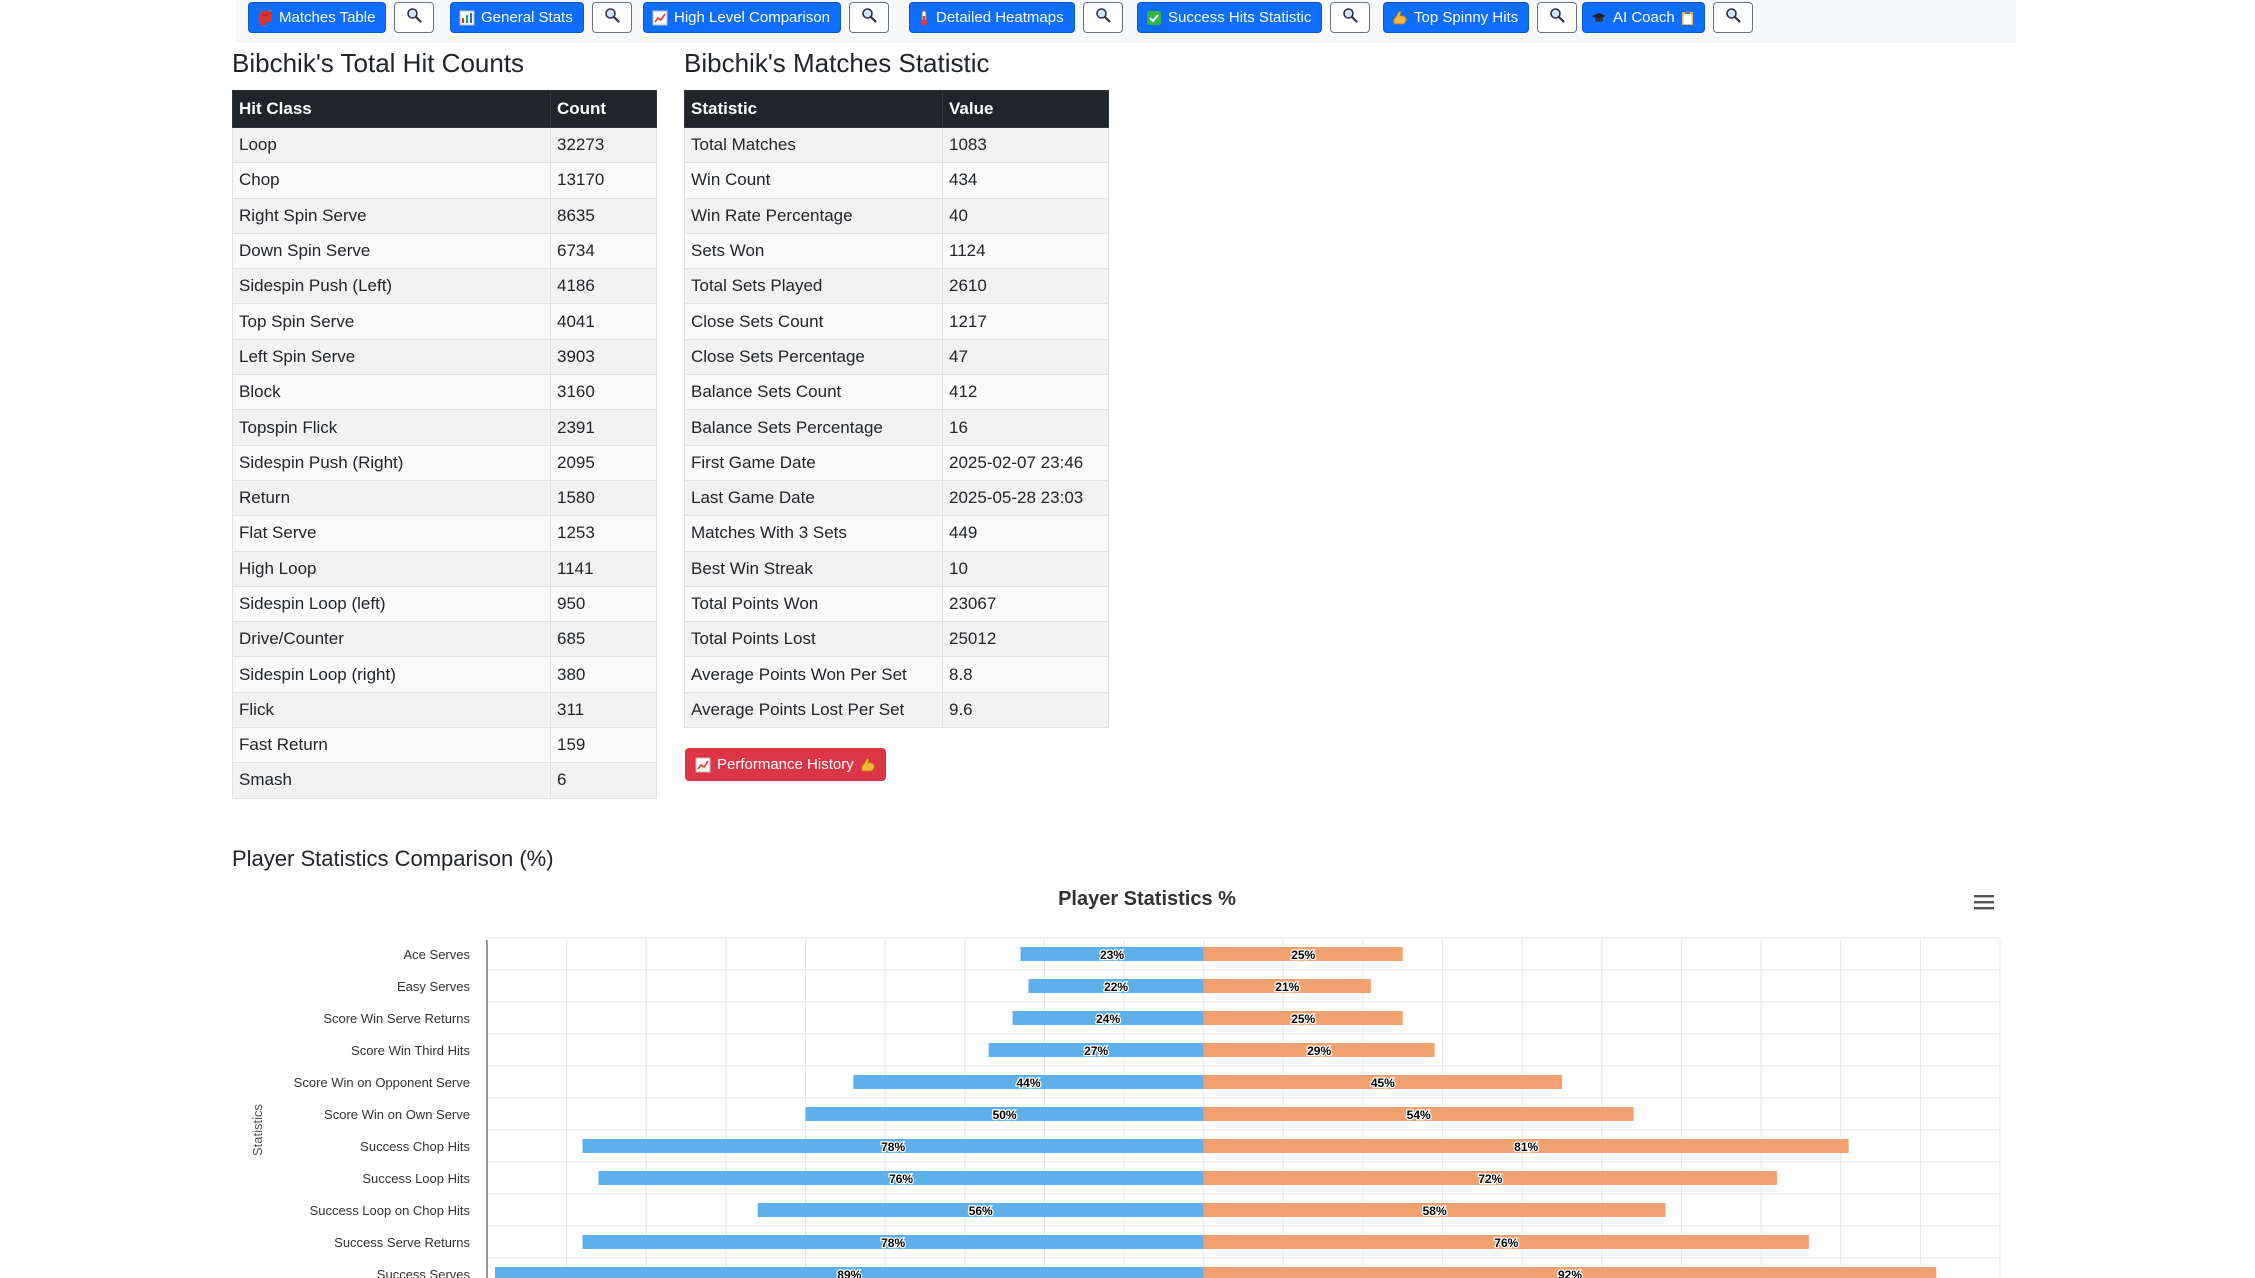  Describe the element at coordinates (391, 145) in the screenshot. I see `row-label-cell: Loop` at that location.